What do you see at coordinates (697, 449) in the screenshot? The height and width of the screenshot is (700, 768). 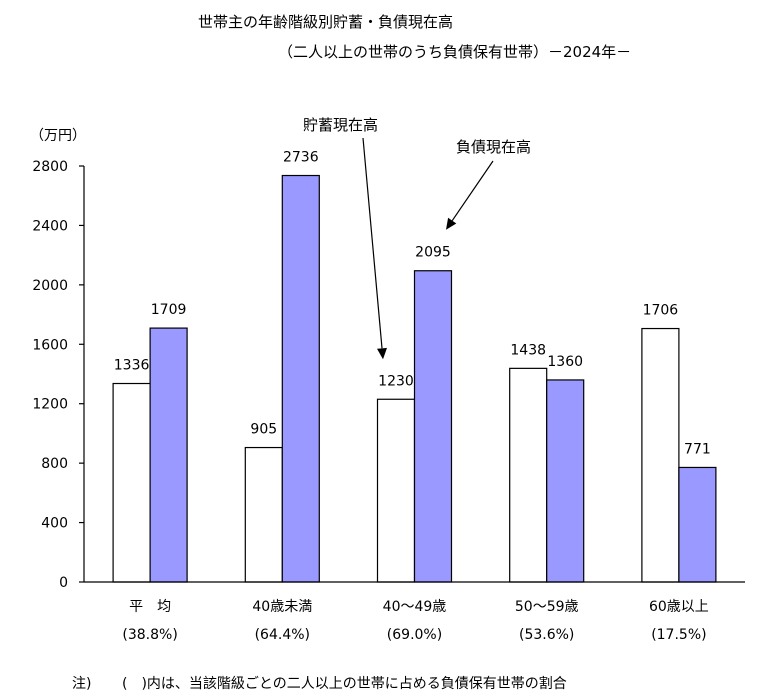 I see `debt-value-label-4: 771` at bounding box center [697, 449].